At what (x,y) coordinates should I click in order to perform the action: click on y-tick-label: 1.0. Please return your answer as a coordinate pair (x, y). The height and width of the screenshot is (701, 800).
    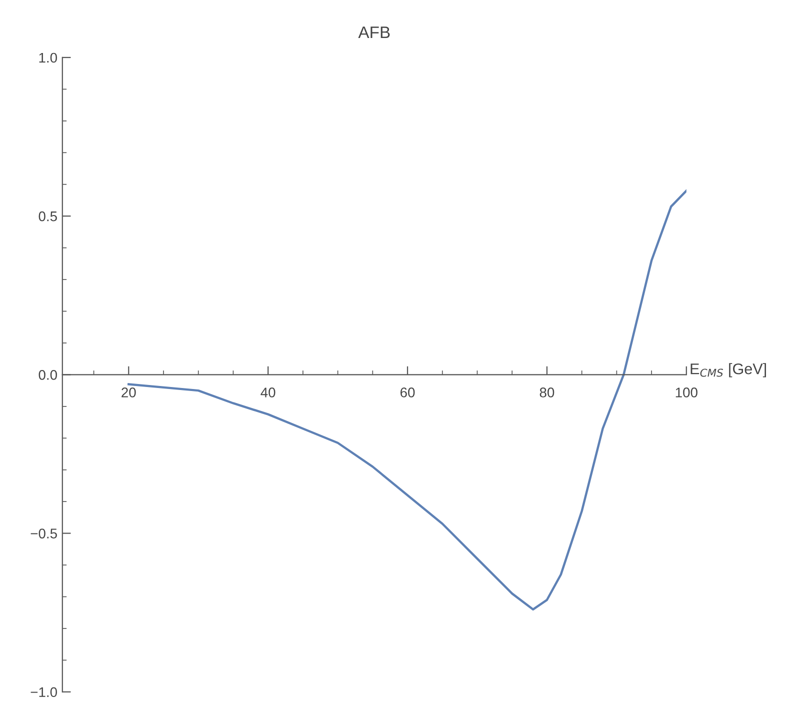
    Looking at the image, I should click on (48, 57).